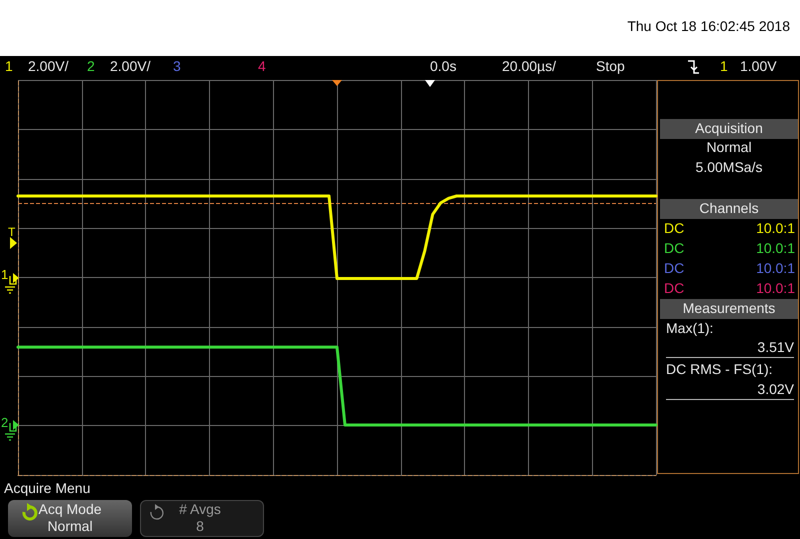 The image size is (800, 539). Describe the element at coordinates (708, 26) in the screenshot. I see `text: Thu Oct 18 16:02:45 2018` at that location.